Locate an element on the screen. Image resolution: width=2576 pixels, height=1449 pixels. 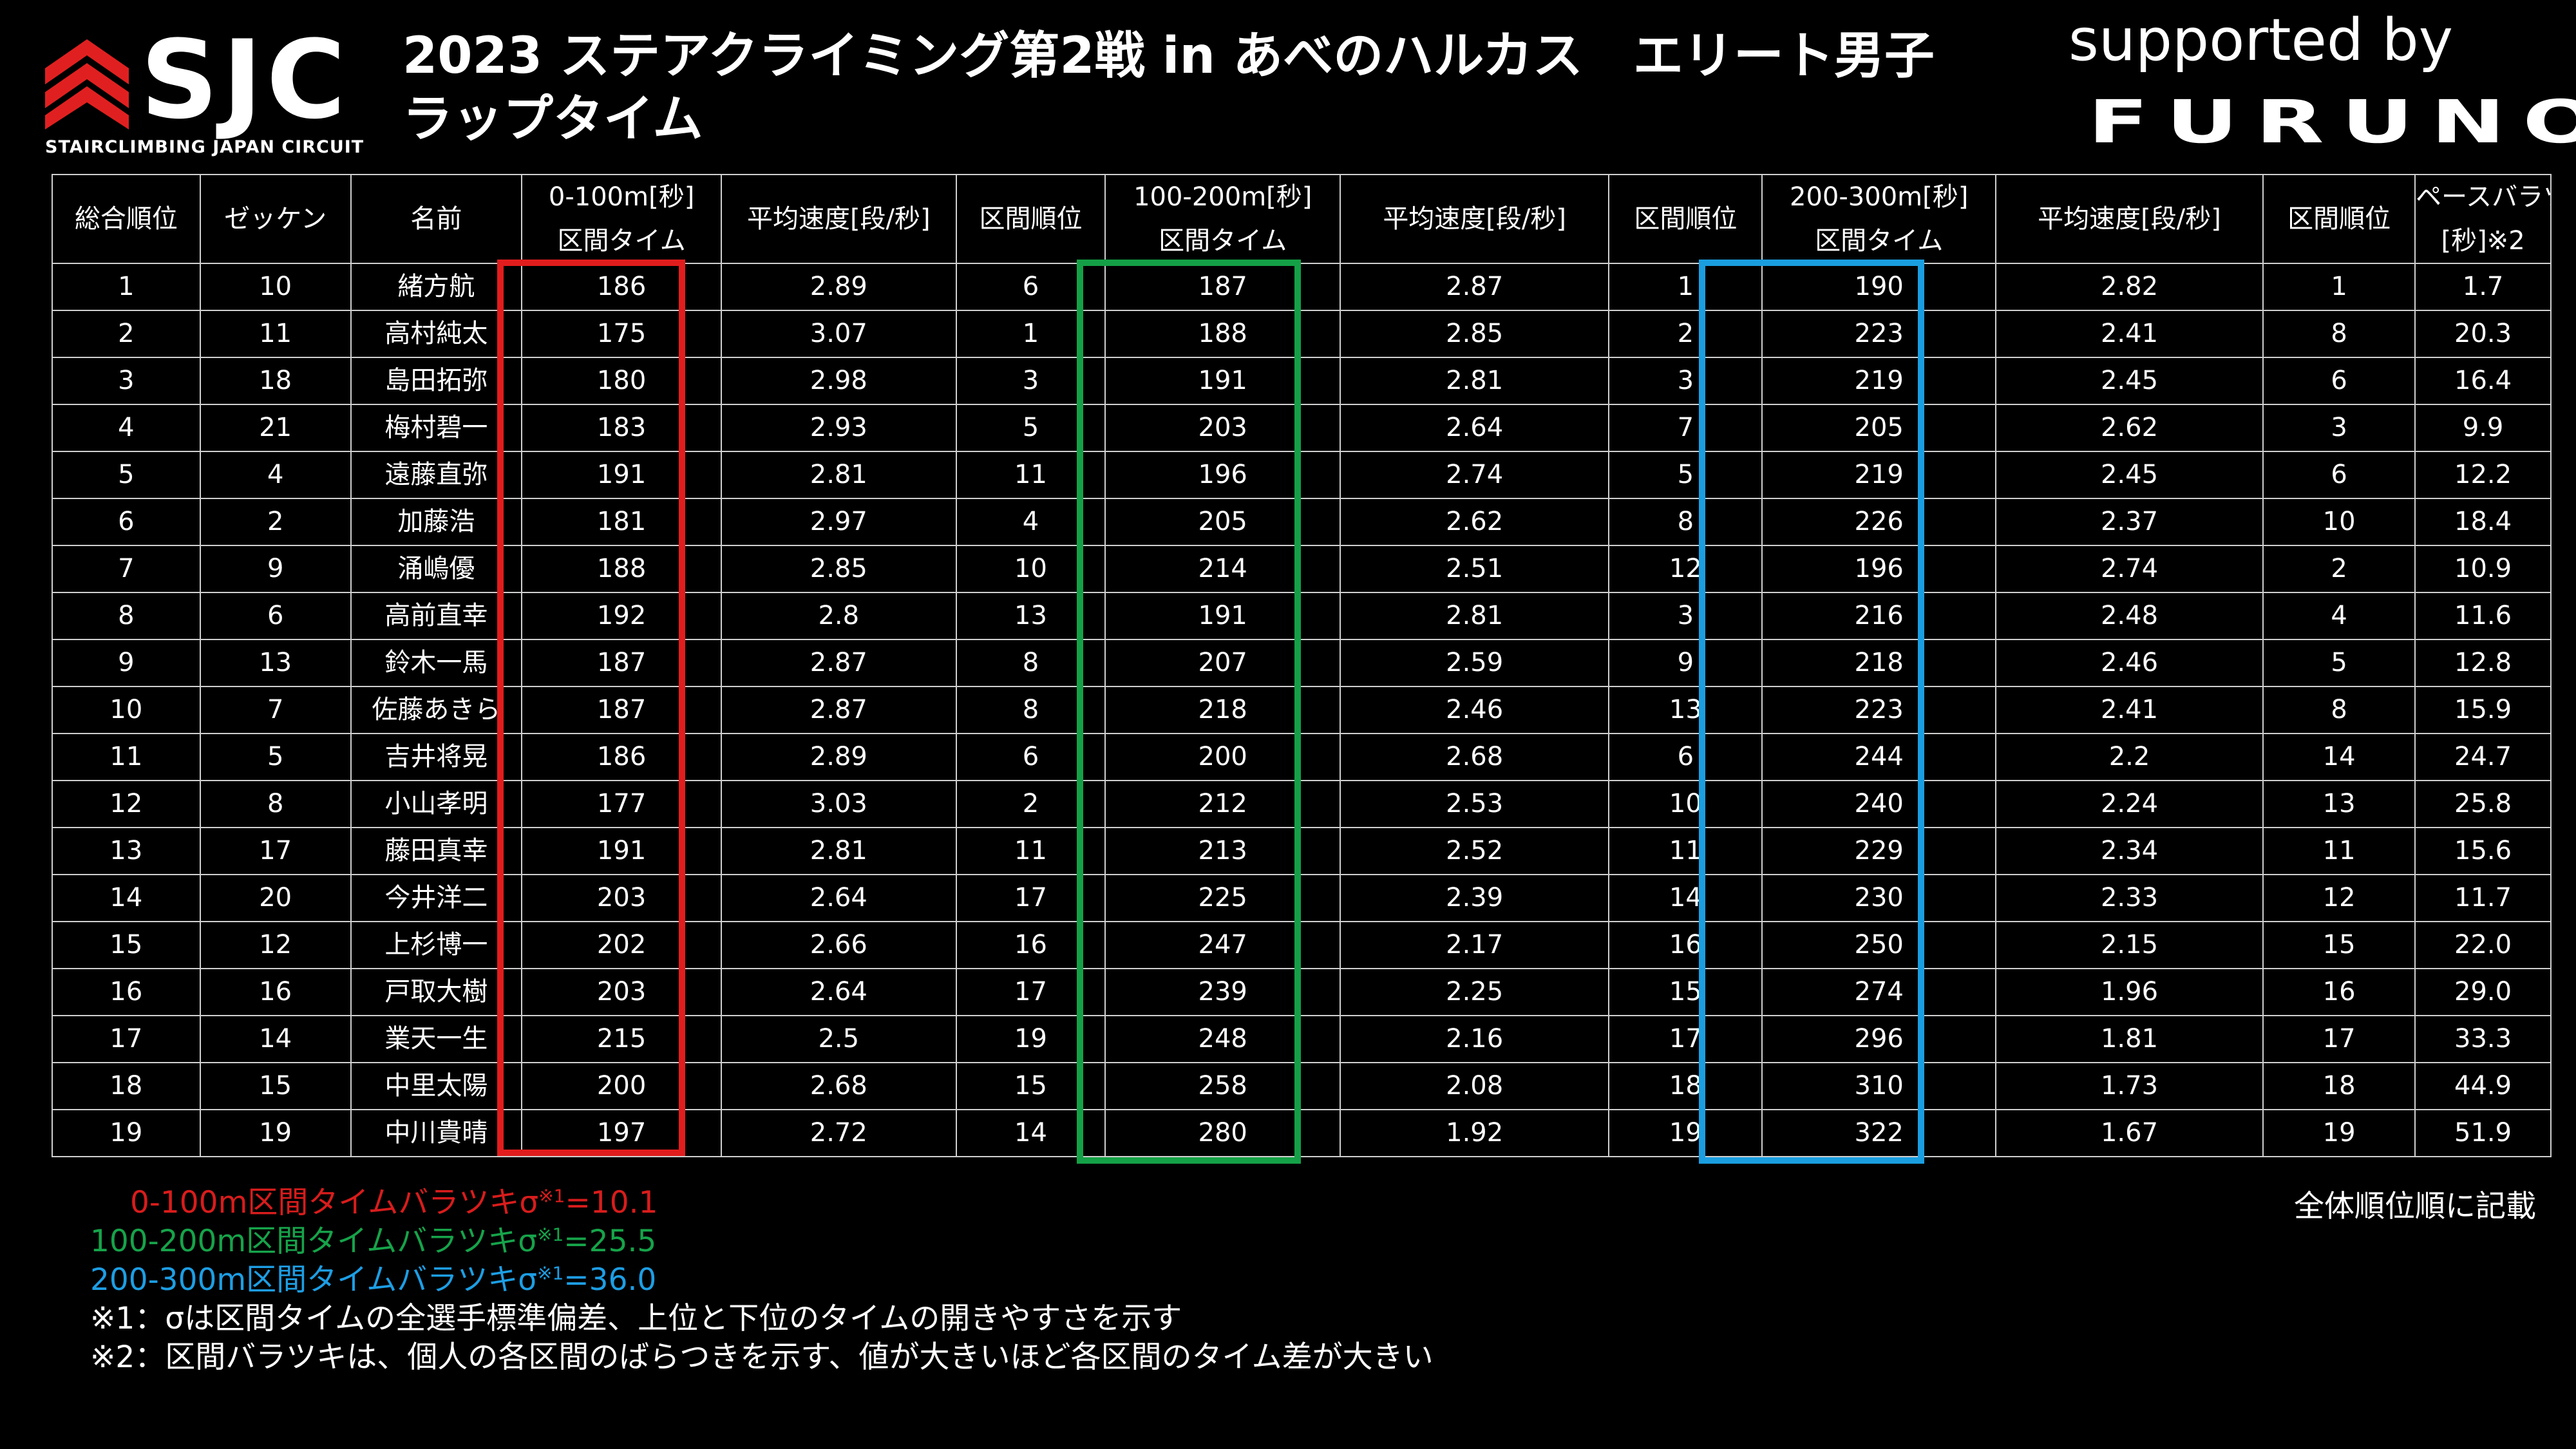
sponsor-label: supported by is located at coordinates (2262, 40).